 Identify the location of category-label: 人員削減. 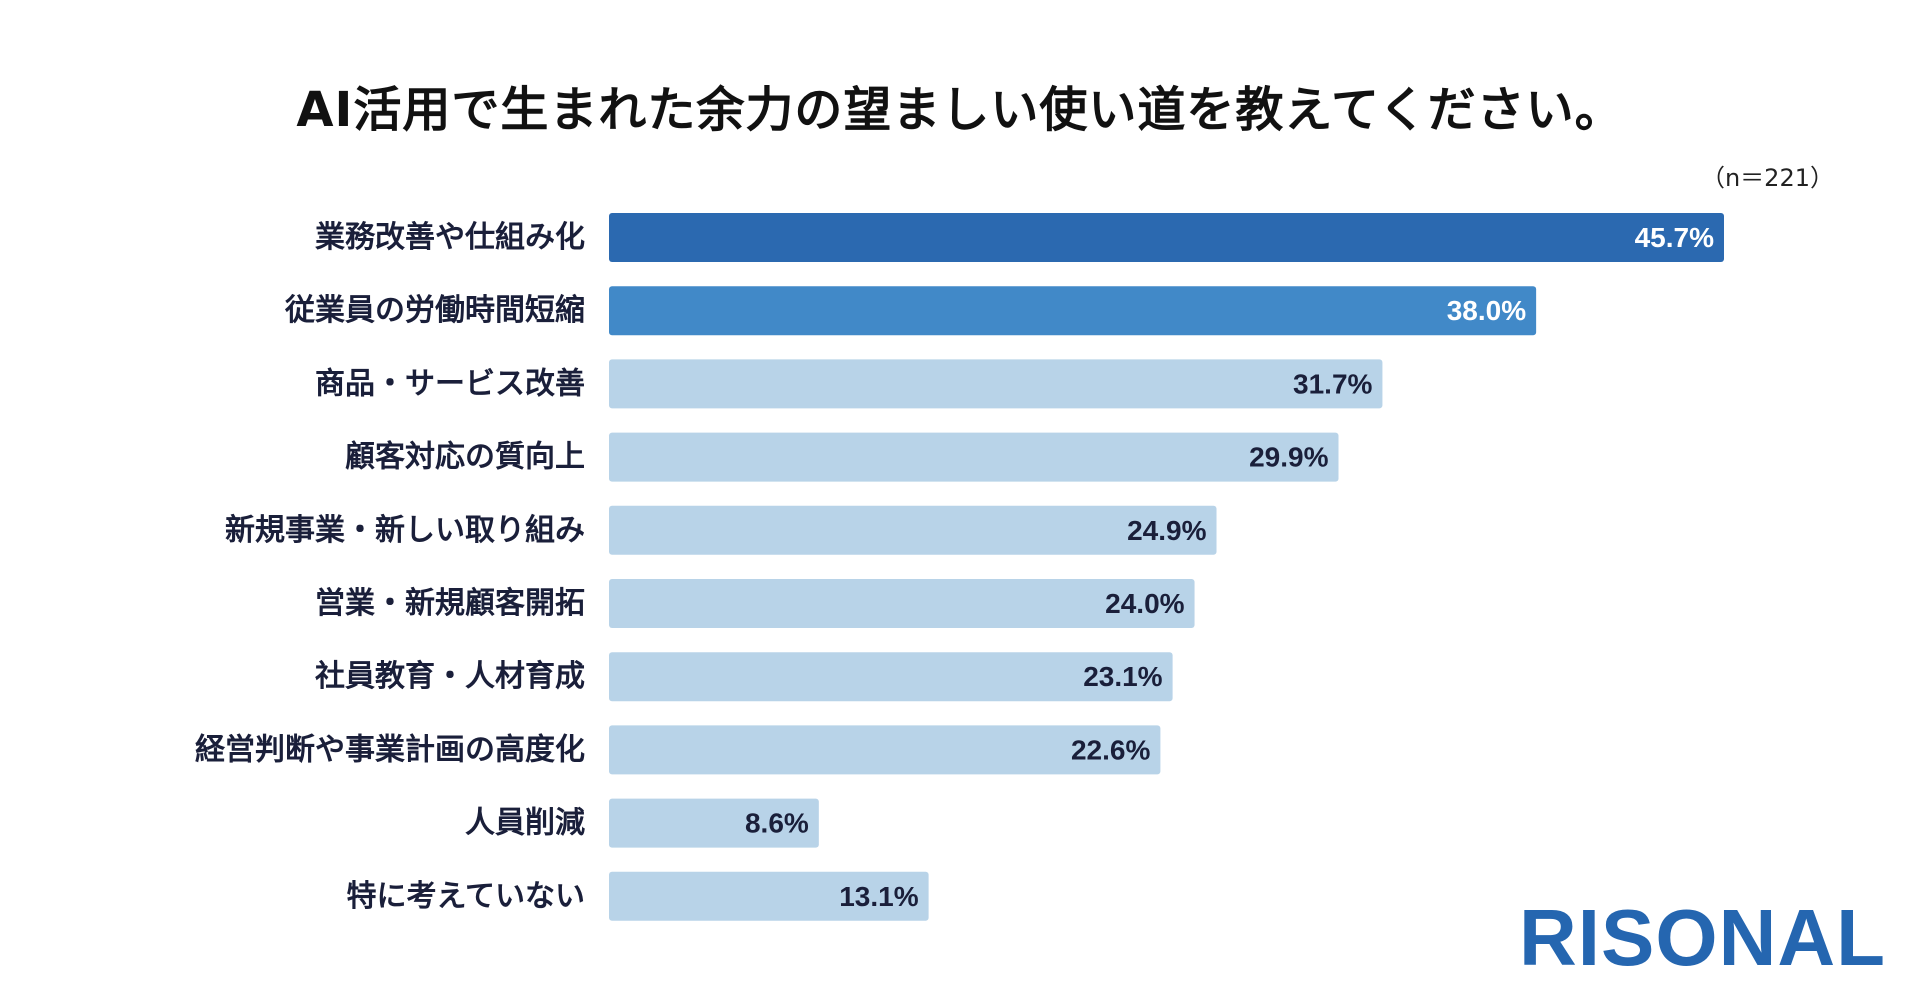
(525, 823).